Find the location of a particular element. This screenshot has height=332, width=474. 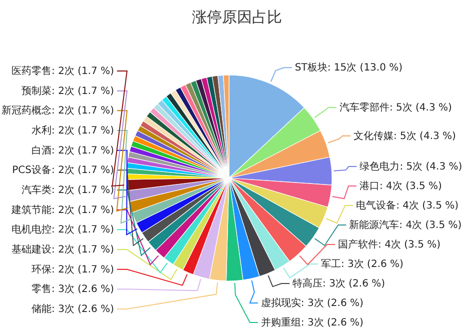

slice-label: 并购重组: 3次 (2.6 %) is located at coordinates (312, 322).